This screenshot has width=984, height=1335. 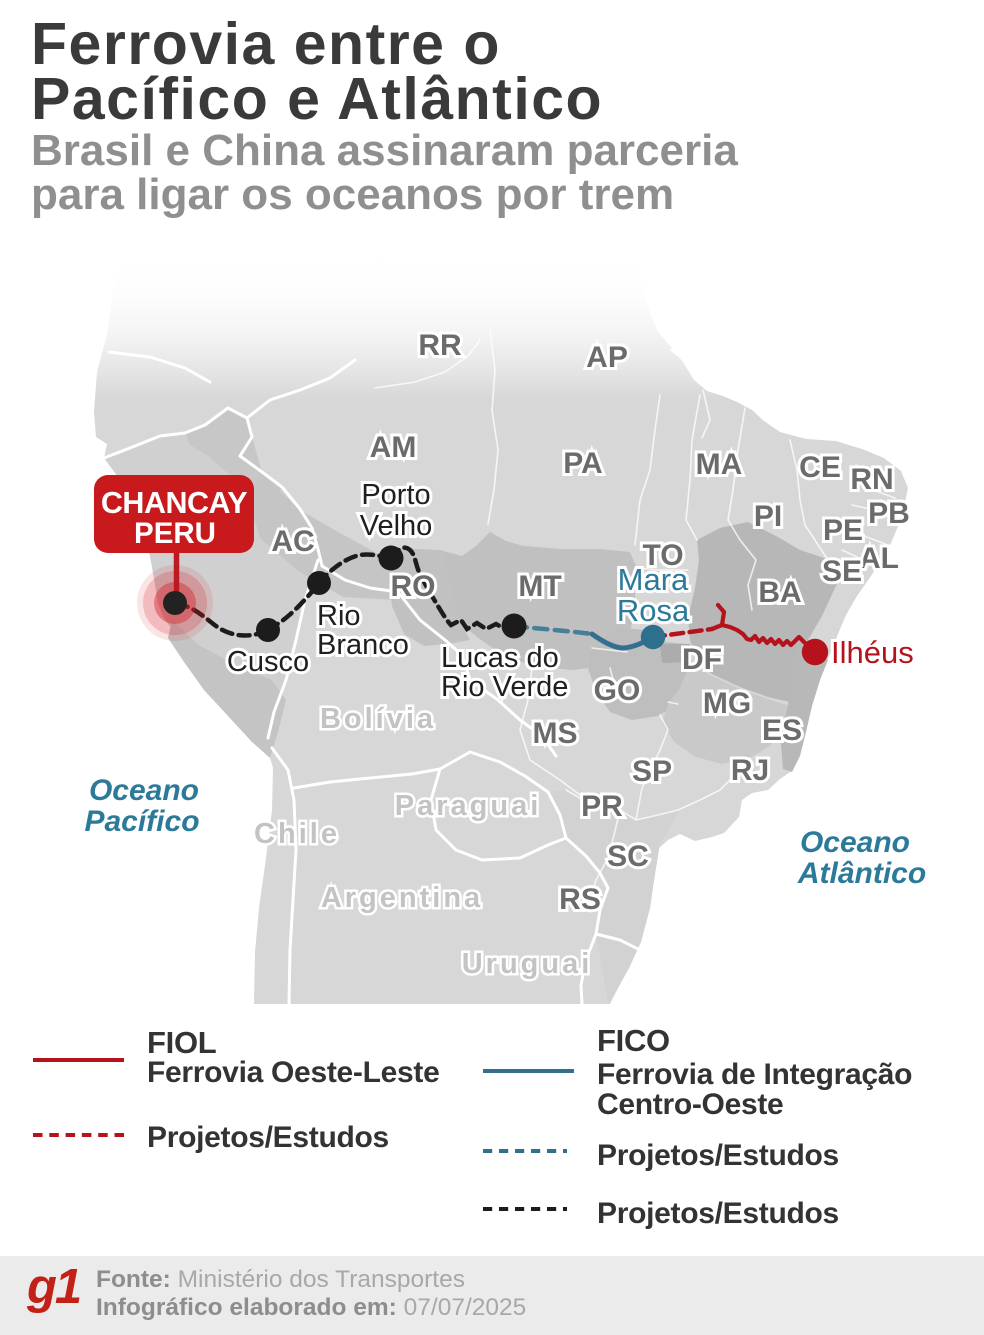 I want to click on svg-text: RR, so click(x=440, y=345).